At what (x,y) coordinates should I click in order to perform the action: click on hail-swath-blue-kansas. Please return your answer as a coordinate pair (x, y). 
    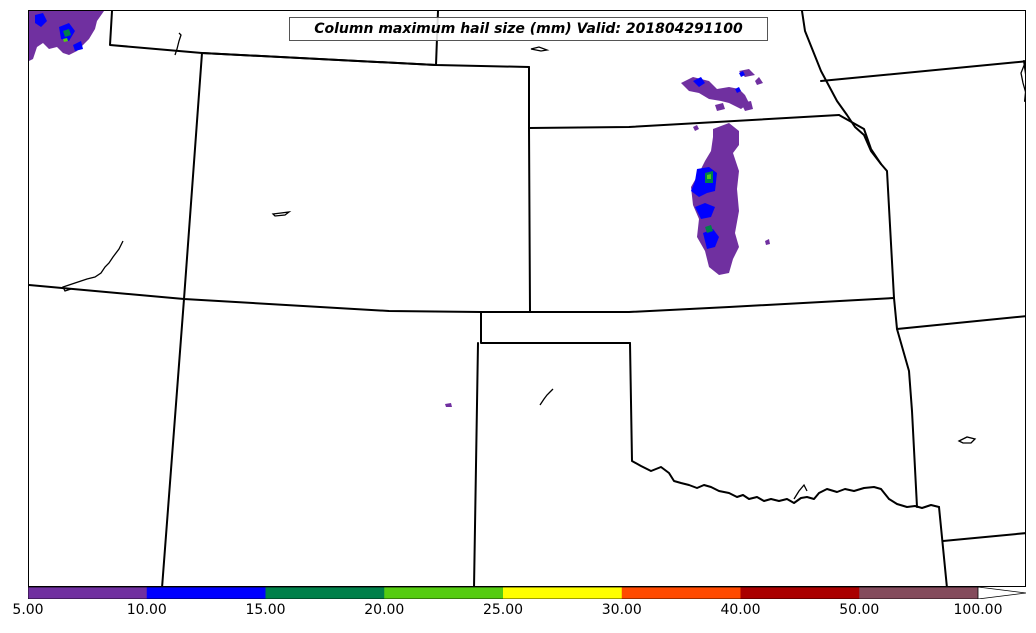
    Looking at the image, I should click on (718, 160).